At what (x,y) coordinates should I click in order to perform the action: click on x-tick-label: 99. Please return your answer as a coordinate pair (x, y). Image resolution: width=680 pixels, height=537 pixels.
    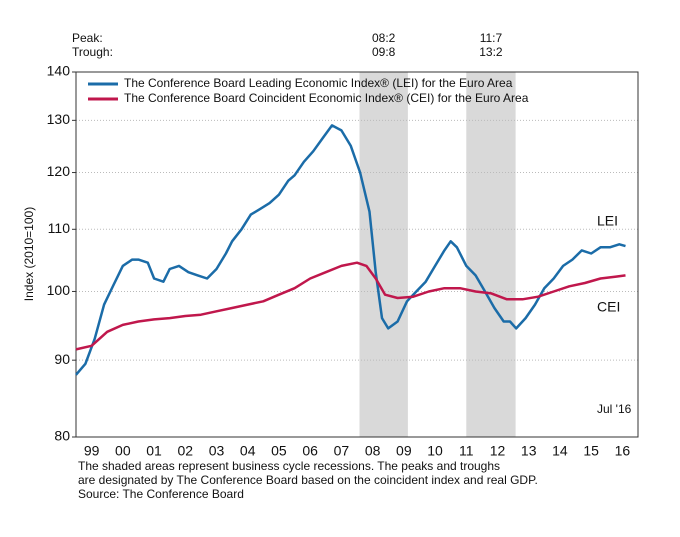
    Looking at the image, I should click on (92, 451).